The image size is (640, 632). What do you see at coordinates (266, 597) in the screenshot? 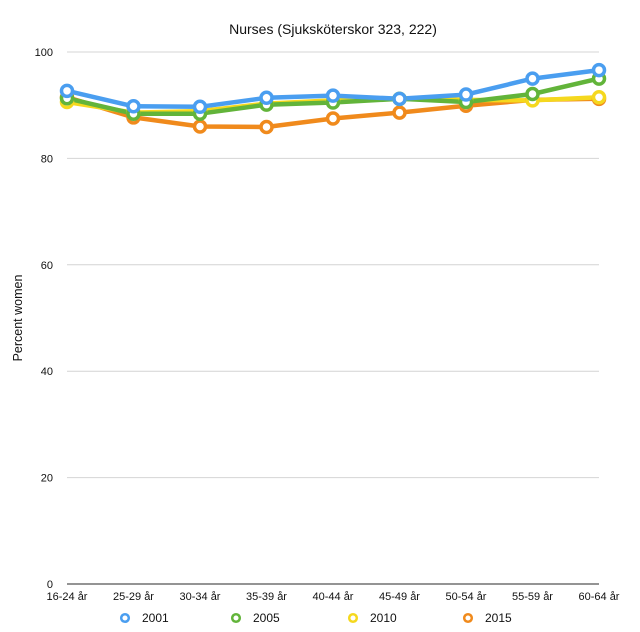
I see `x-tick-label: 35-39 år` at bounding box center [266, 597].